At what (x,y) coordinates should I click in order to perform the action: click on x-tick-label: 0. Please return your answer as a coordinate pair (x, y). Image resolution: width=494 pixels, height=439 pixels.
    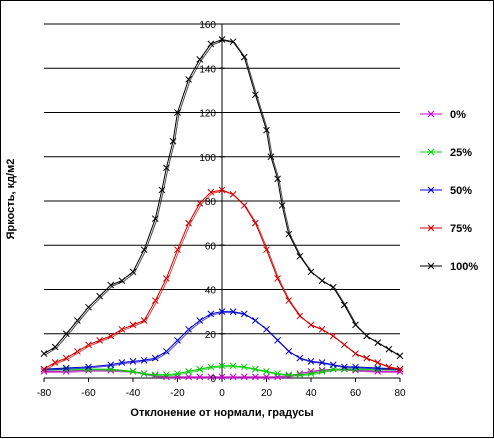
    Looking at the image, I should click on (222, 393).